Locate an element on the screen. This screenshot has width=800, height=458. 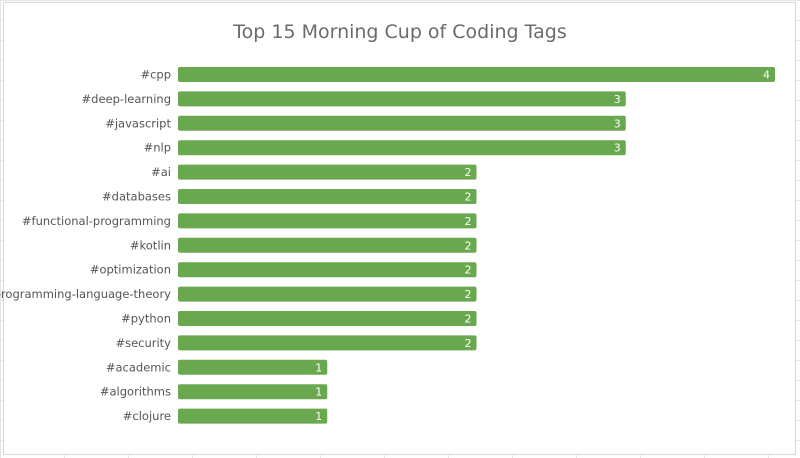
value-label-optimization: 2 is located at coordinates (468, 270).